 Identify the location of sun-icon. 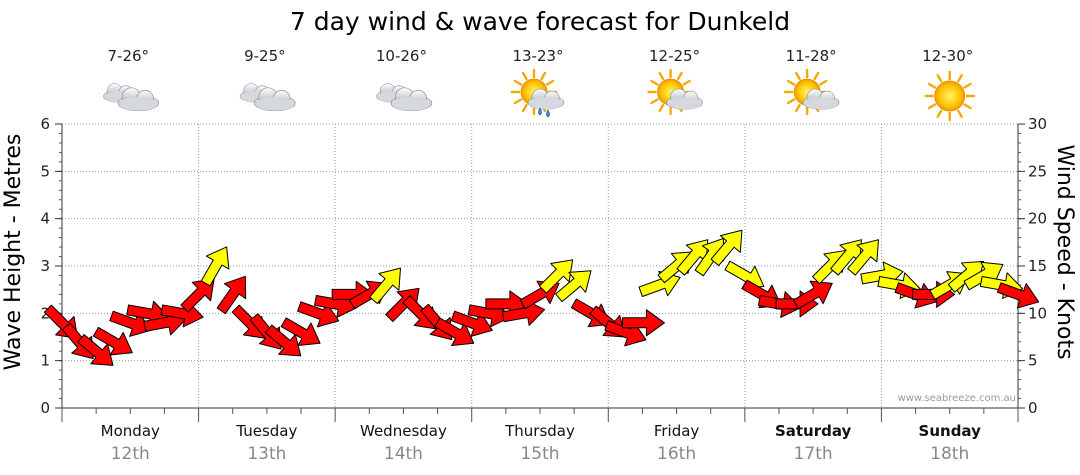
(949, 96).